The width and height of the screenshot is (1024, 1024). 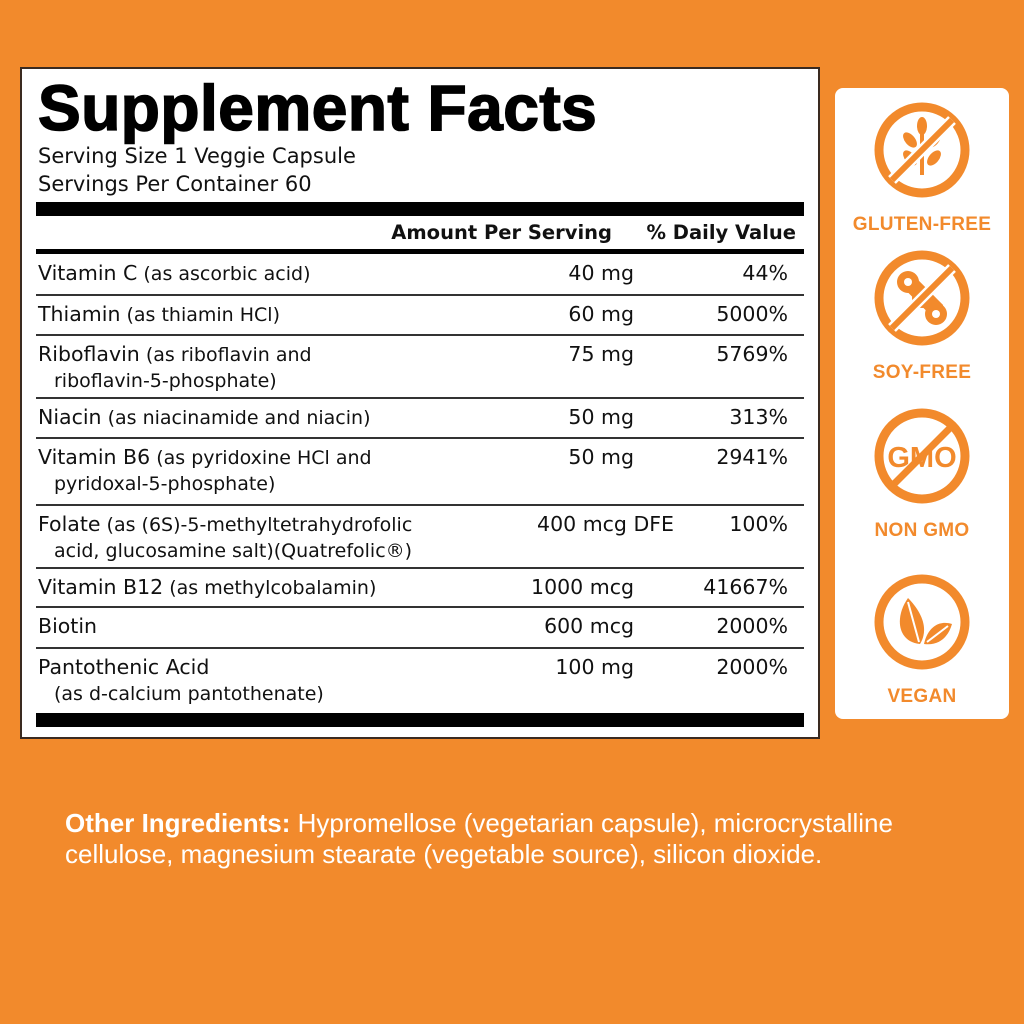 I want to click on nutrient-daily-value: 5000%, so click(x=752, y=314).